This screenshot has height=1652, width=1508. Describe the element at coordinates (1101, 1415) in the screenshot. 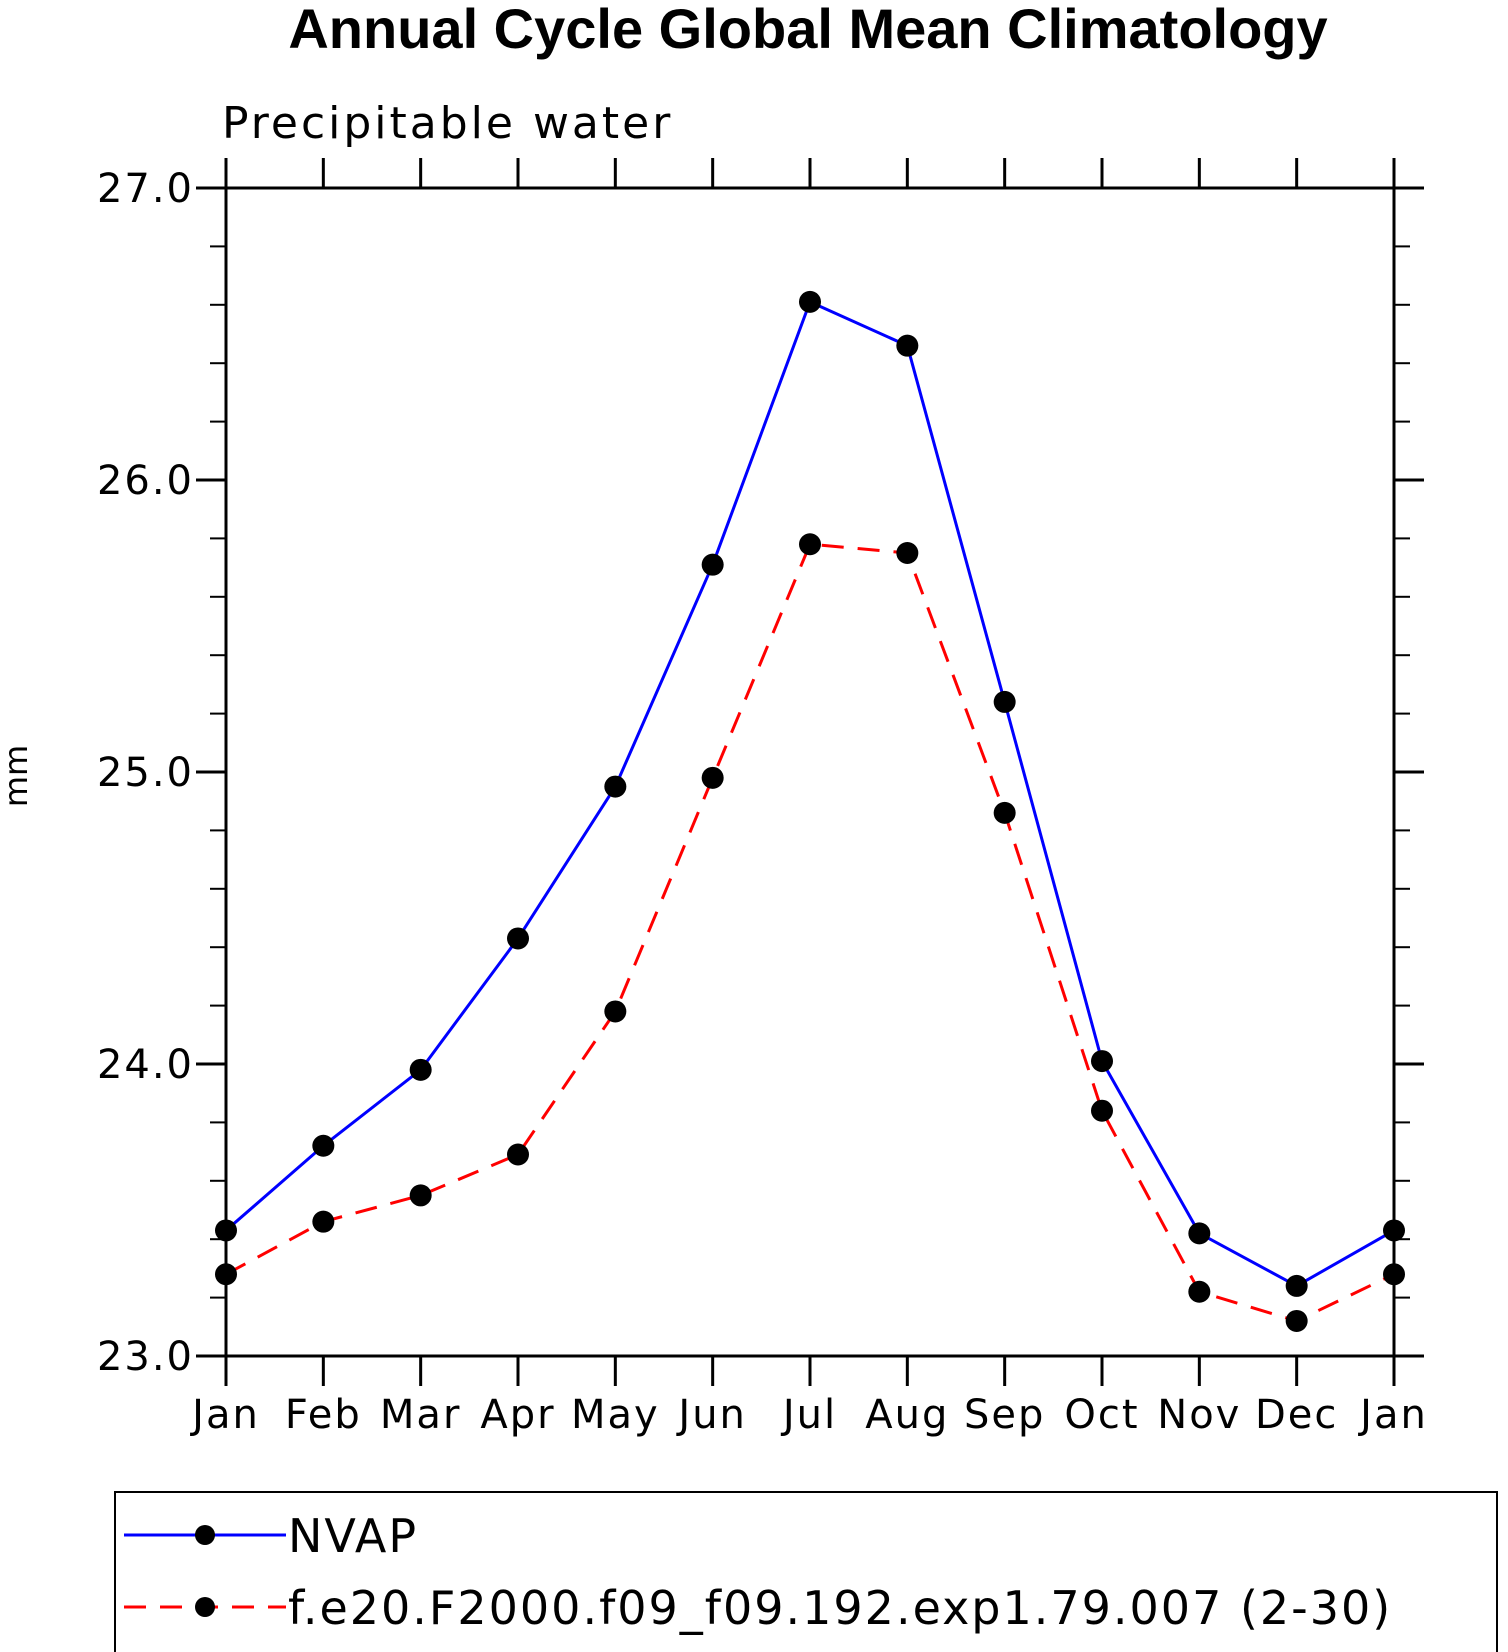

I see `x-tick-label: Oct` at that location.